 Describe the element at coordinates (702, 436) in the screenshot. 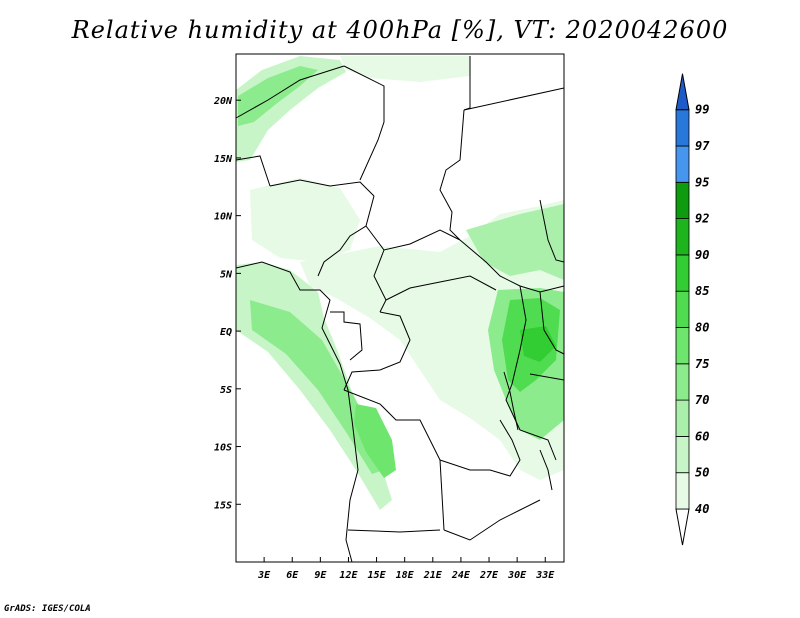

I see `colorbar-level-label: 60` at that location.